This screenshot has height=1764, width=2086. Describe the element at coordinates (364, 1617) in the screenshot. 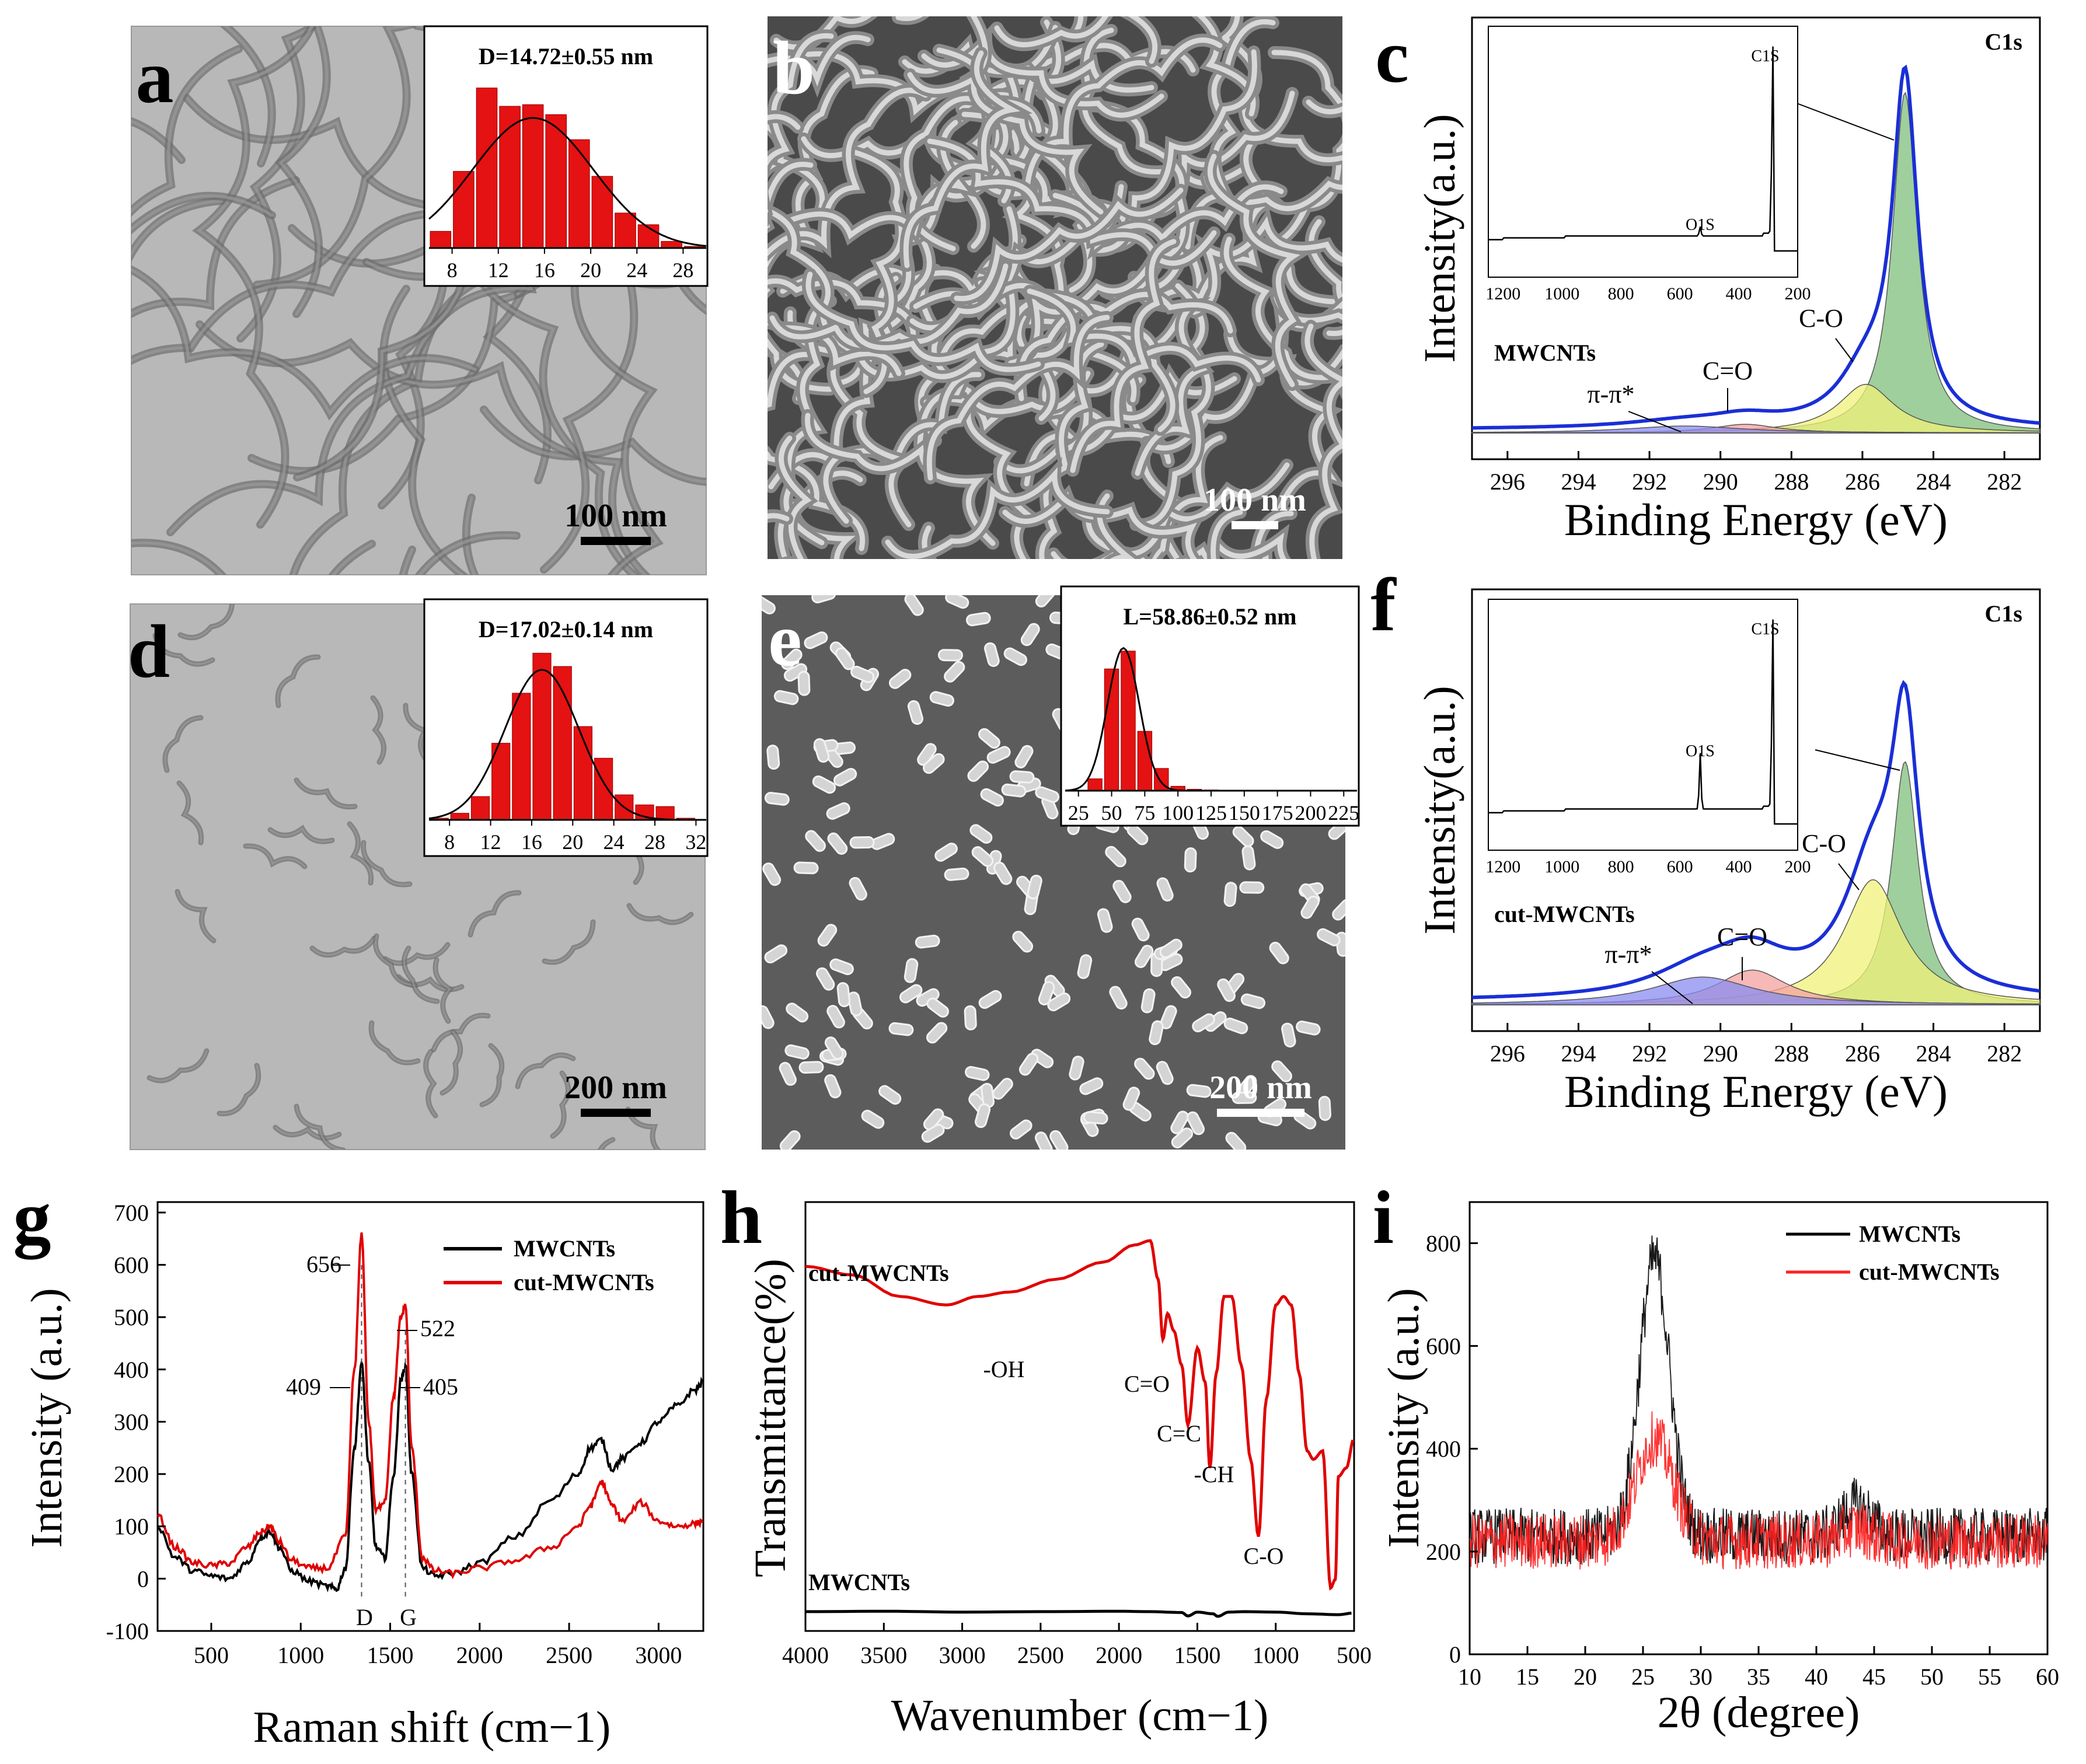

I see `g-d-band-label: D` at that location.